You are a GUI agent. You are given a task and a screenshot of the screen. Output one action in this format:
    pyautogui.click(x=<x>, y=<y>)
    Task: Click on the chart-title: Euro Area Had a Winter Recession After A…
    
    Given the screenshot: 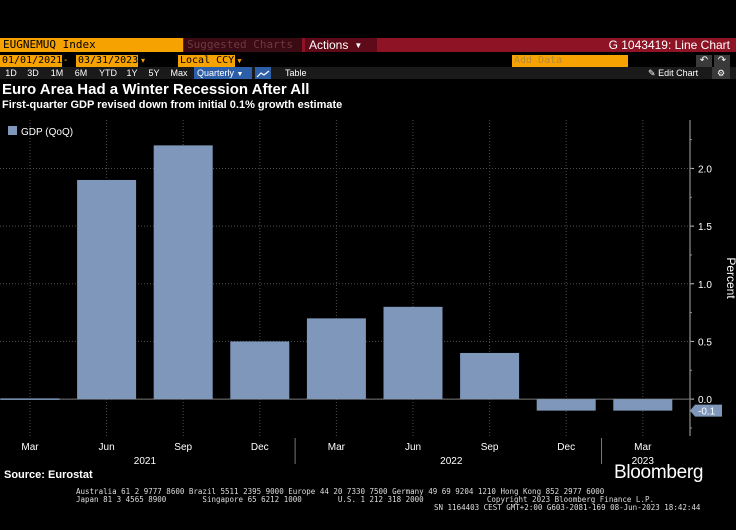 What is the action you would take?
    pyautogui.click(x=156, y=89)
    